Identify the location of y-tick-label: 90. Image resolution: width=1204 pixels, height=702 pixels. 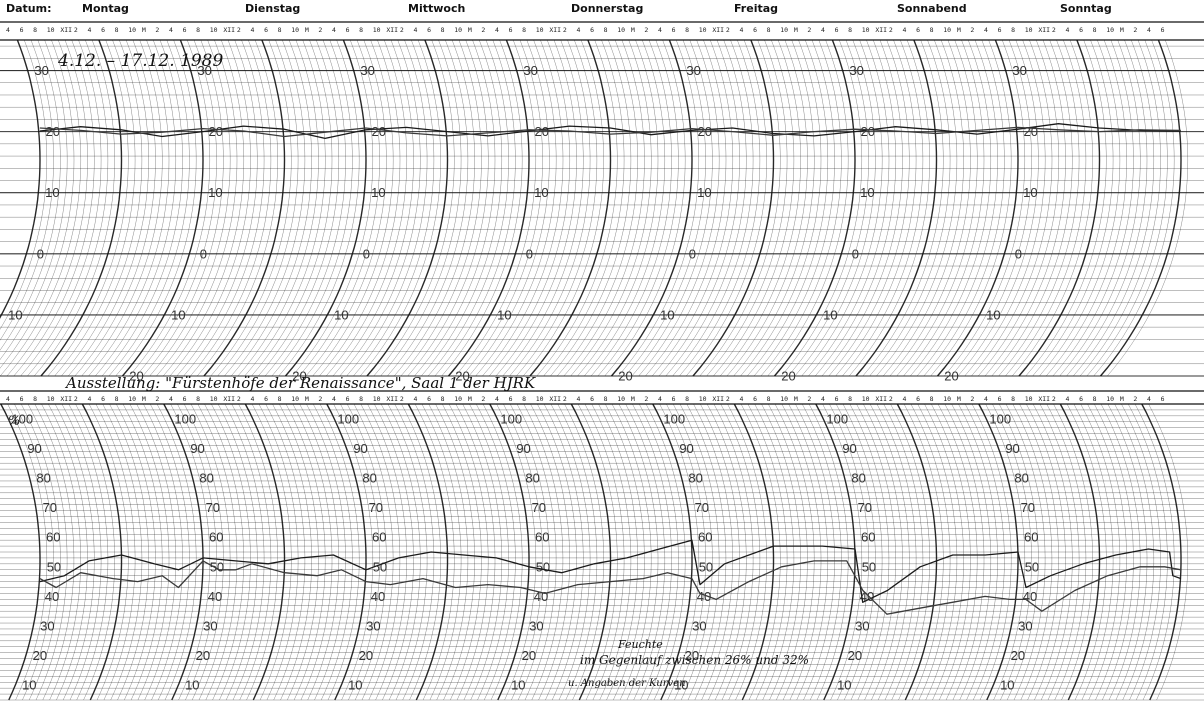
(34, 448).